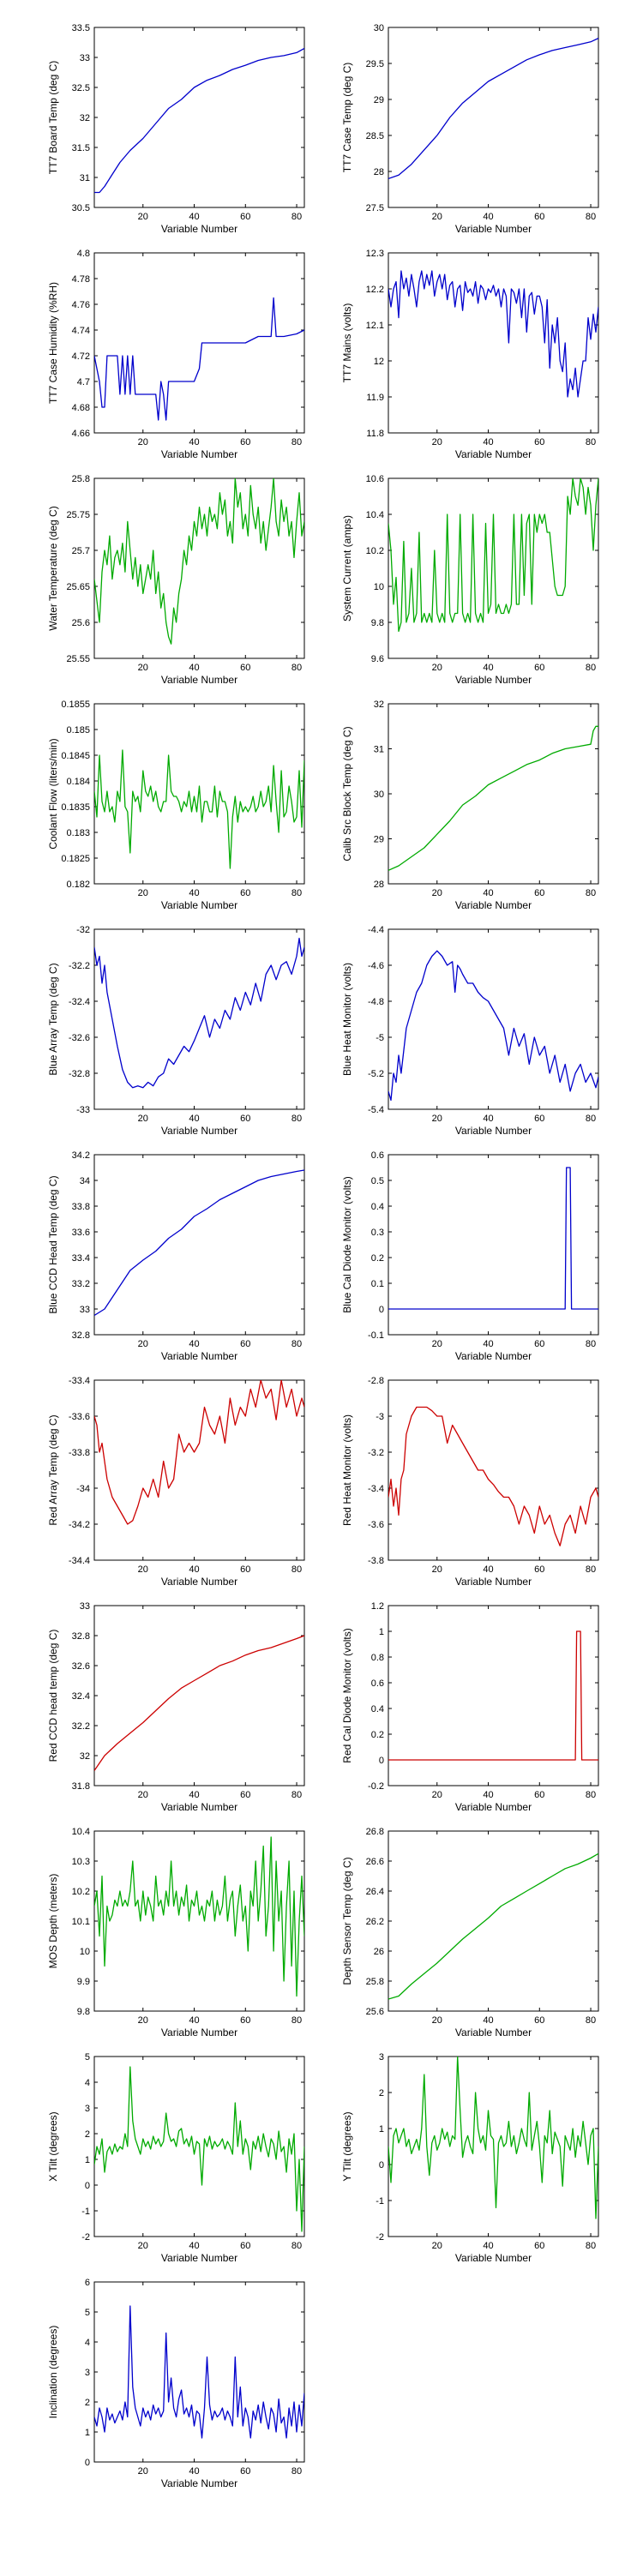 This screenshot has height=2576, width=643. I want to click on chart-12-plot-frame, so click(493, 1245).